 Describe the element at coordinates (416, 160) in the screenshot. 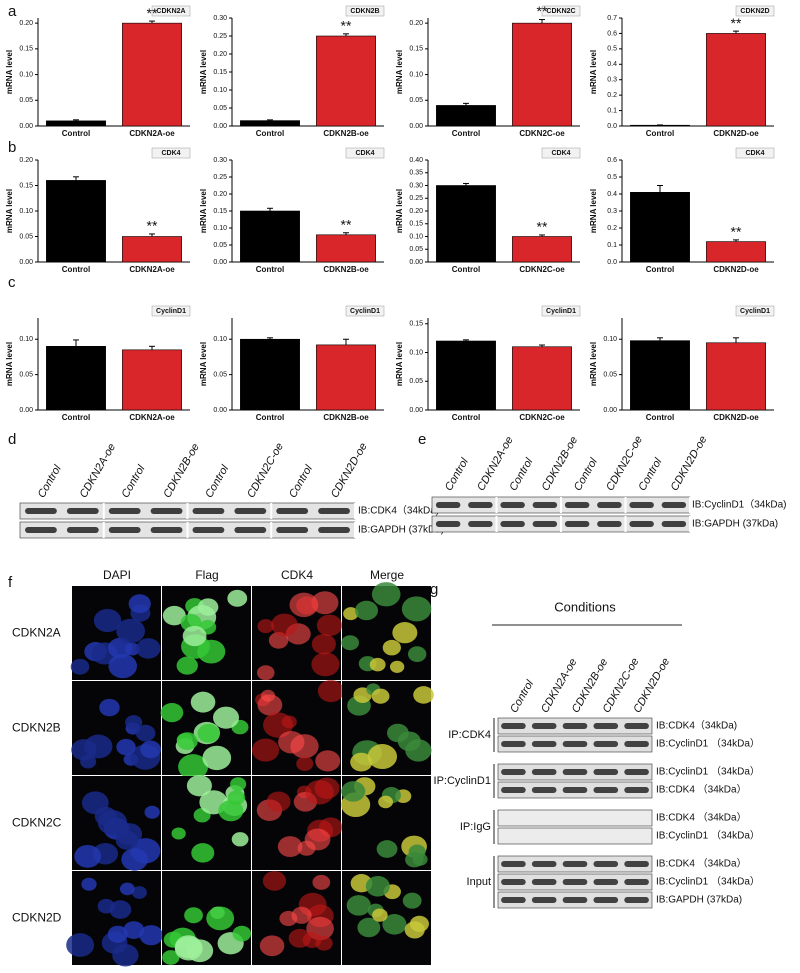

I see `y-tick-label: 0.40` at that location.